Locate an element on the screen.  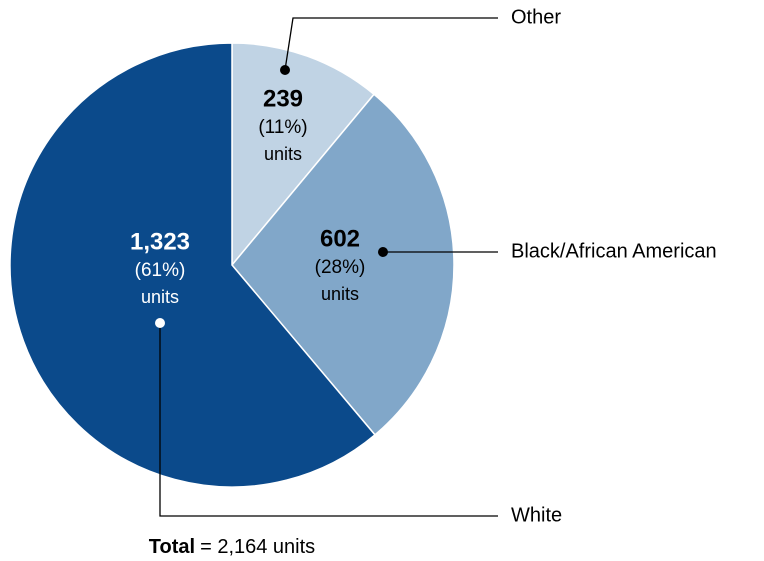
value-label: 1,323 is located at coordinates (160, 241).